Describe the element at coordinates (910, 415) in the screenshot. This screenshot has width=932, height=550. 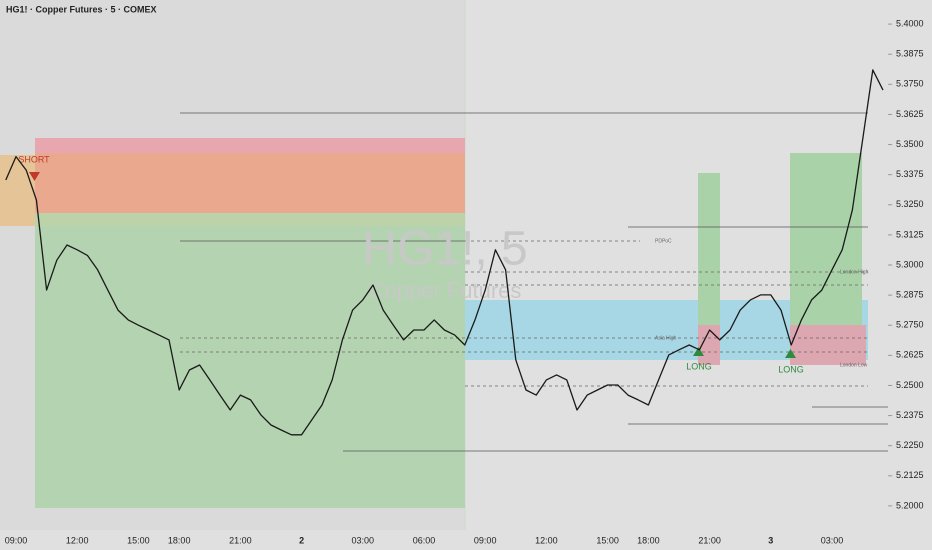
I see `y-tick-label: 5.2375` at that location.